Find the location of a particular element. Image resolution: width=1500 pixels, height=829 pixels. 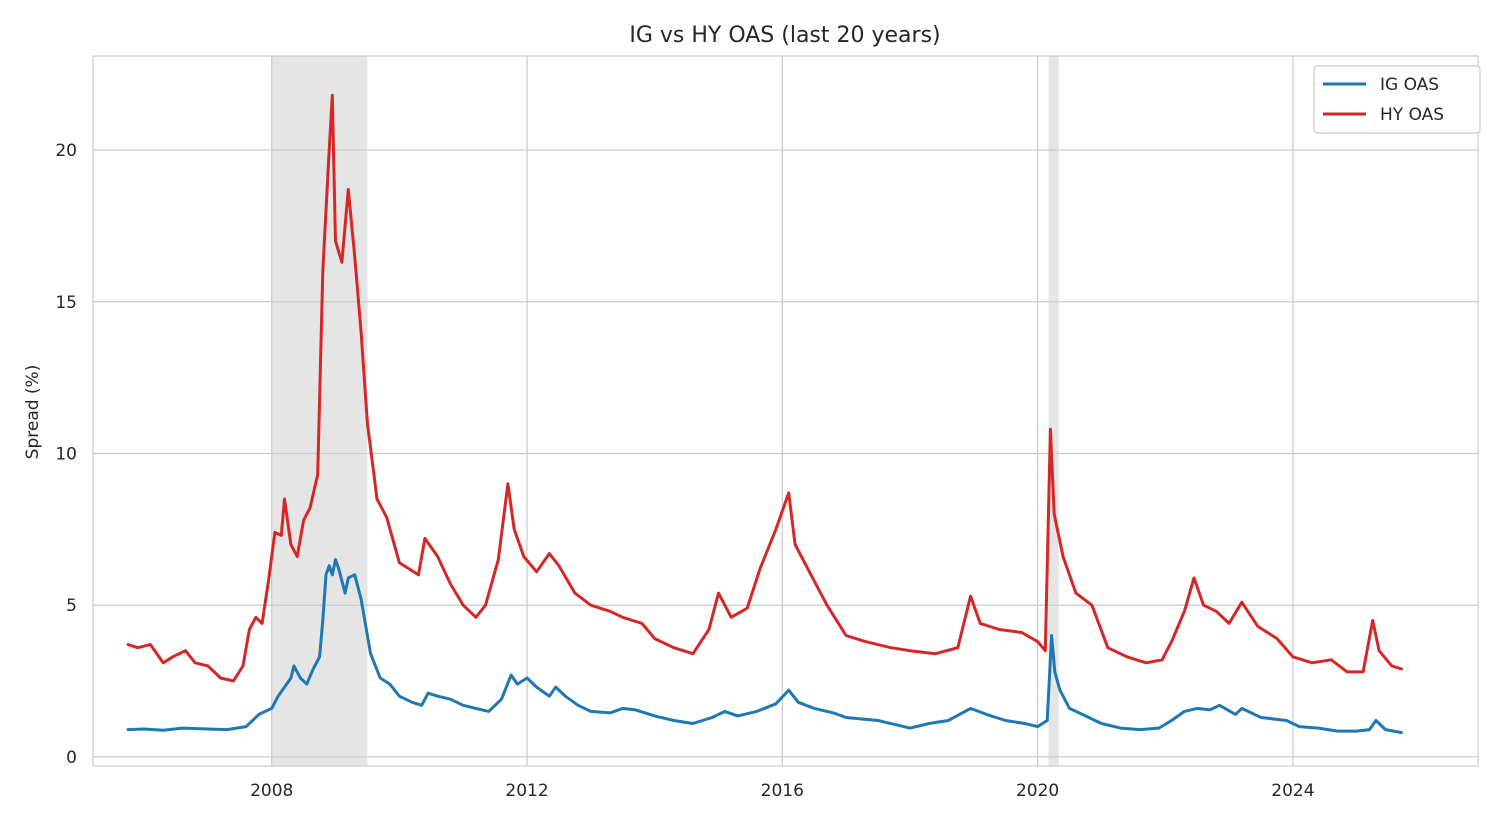

chart-title: IG vs HY OAS (last 20 years) is located at coordinates (784, 35).